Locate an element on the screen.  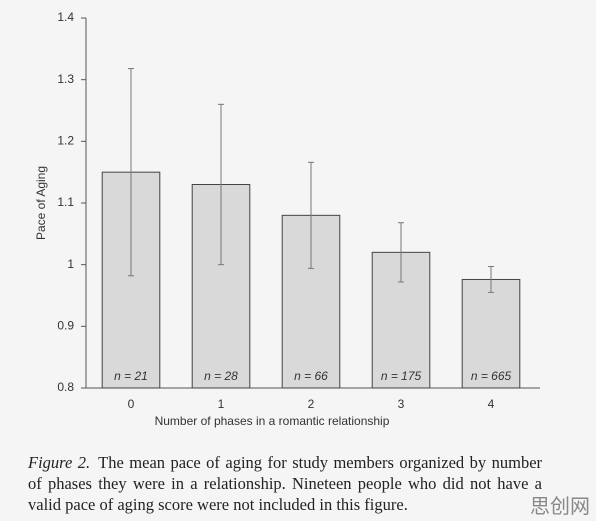
y-tick-label: 1 is located at coordinates (70, 264).